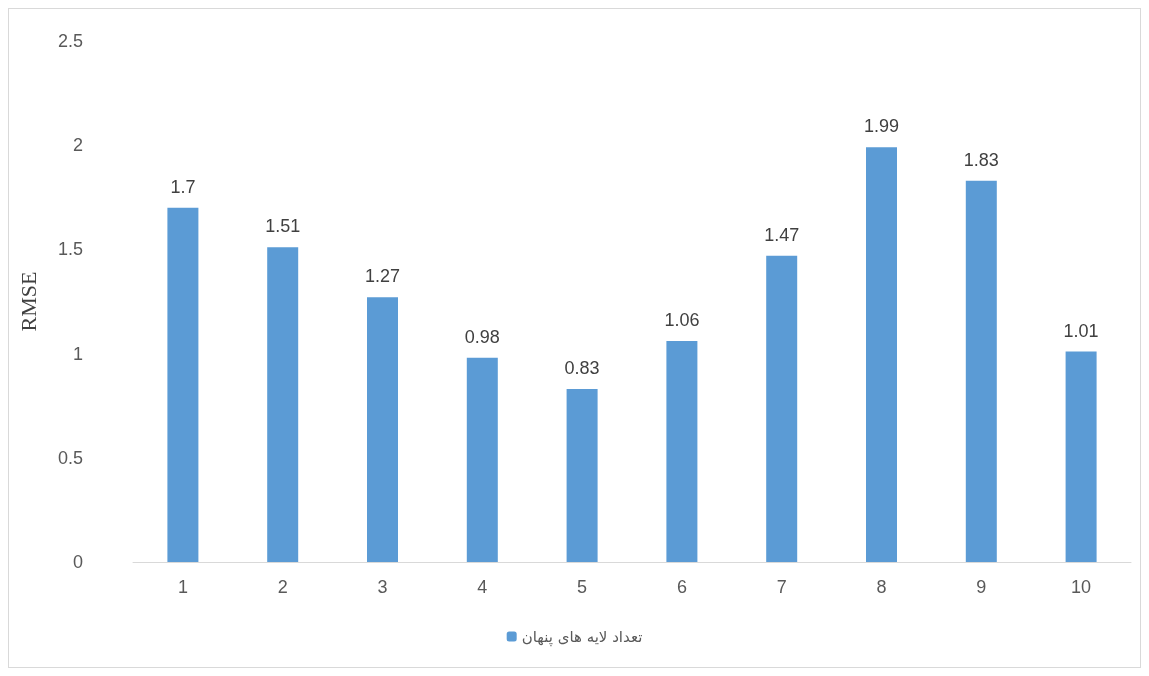 The image size is (1149, 676). Describe the element at coordinates (582, 587) in the screenshot. I see `x-tick-label: 5` at that location.